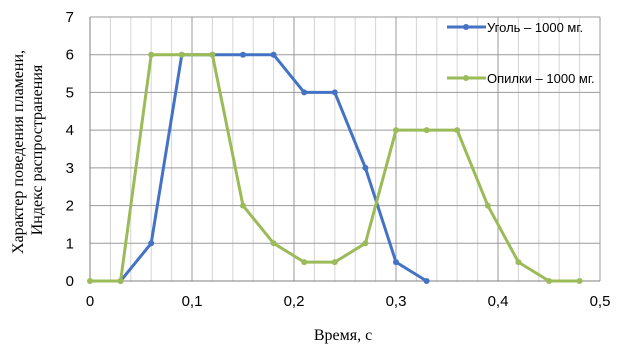 This screenshot has width=623, height=347. Describe the element at coordinates (70, 130) in the screenshot. I see `y-tick-label: 4` at that location.